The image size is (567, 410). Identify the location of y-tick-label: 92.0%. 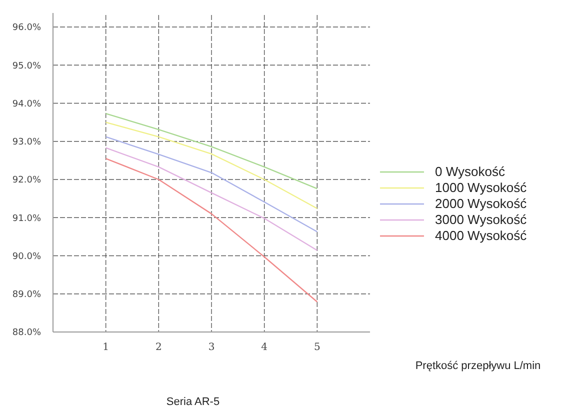
(27, 181).